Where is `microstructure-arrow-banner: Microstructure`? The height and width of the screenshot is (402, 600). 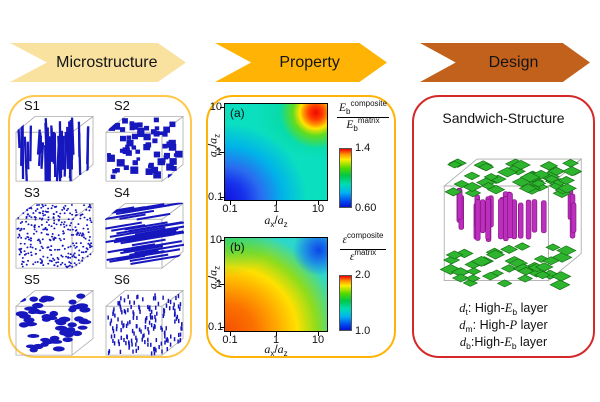 microstructure-arrow-banner: Microstructure is located at coordinates (98, 62).